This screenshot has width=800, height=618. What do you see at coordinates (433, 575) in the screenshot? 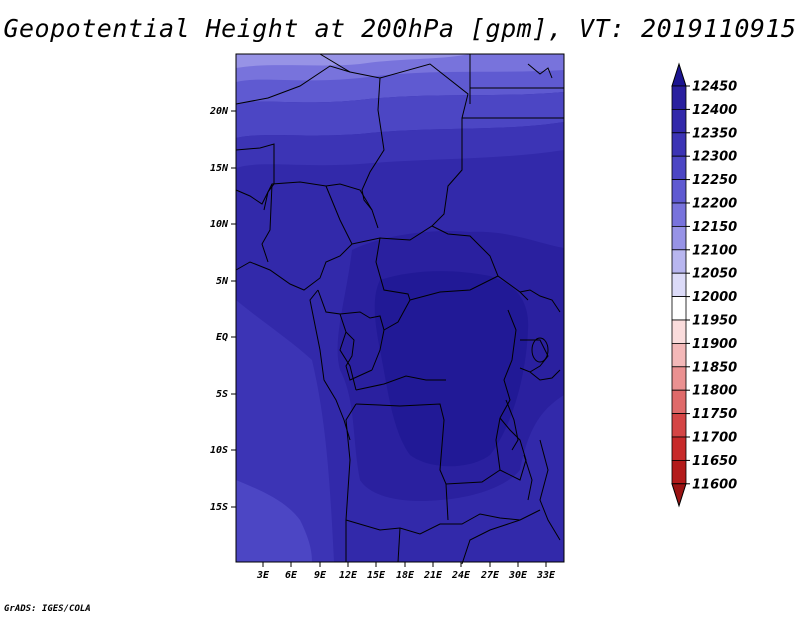
I see `lon-label: 21E` at bounding box center [433, 575].